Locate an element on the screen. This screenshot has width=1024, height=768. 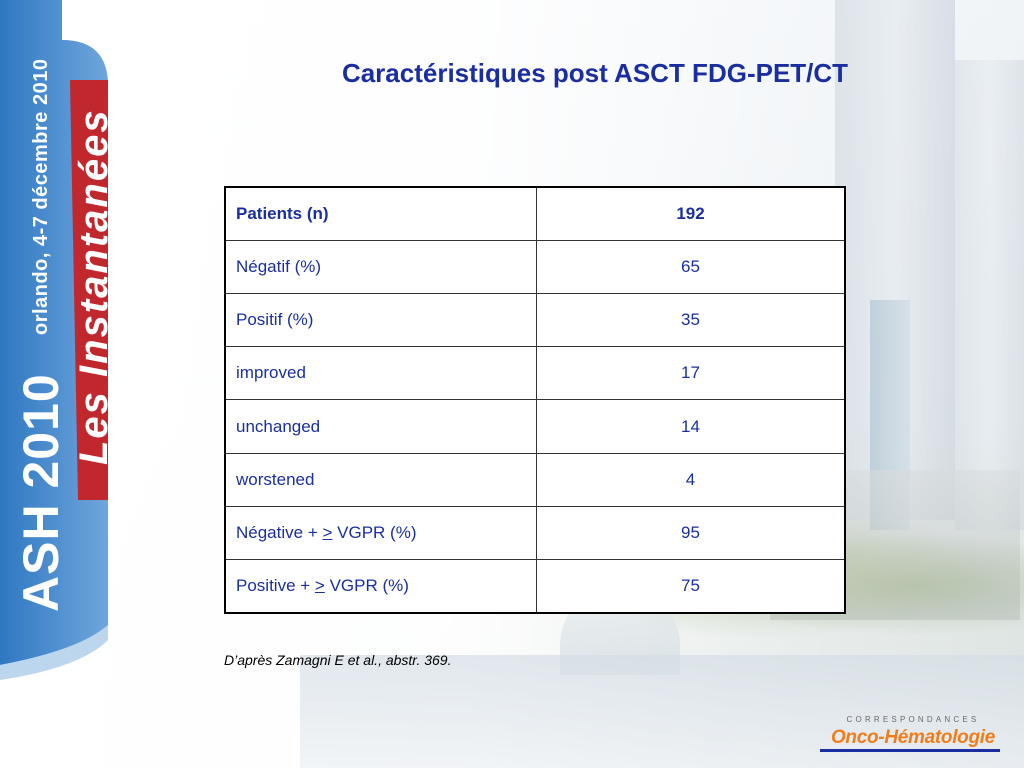
table-header-value: 192 is located at coordinates (691, 214).